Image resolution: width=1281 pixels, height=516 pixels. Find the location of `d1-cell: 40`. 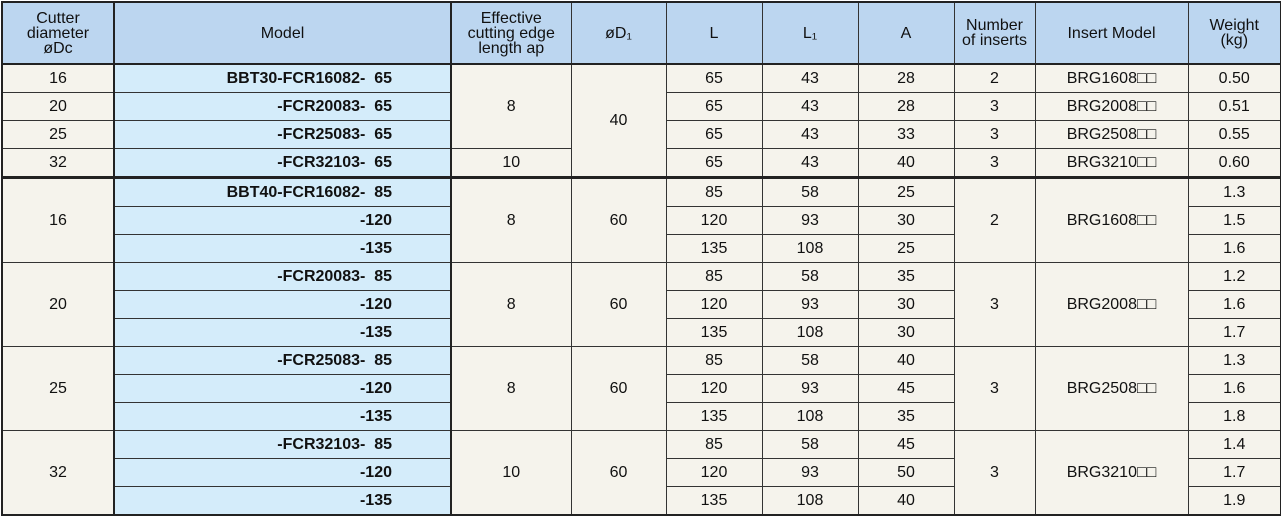

d1-cell: 40 is located at coordinates (618, 120).